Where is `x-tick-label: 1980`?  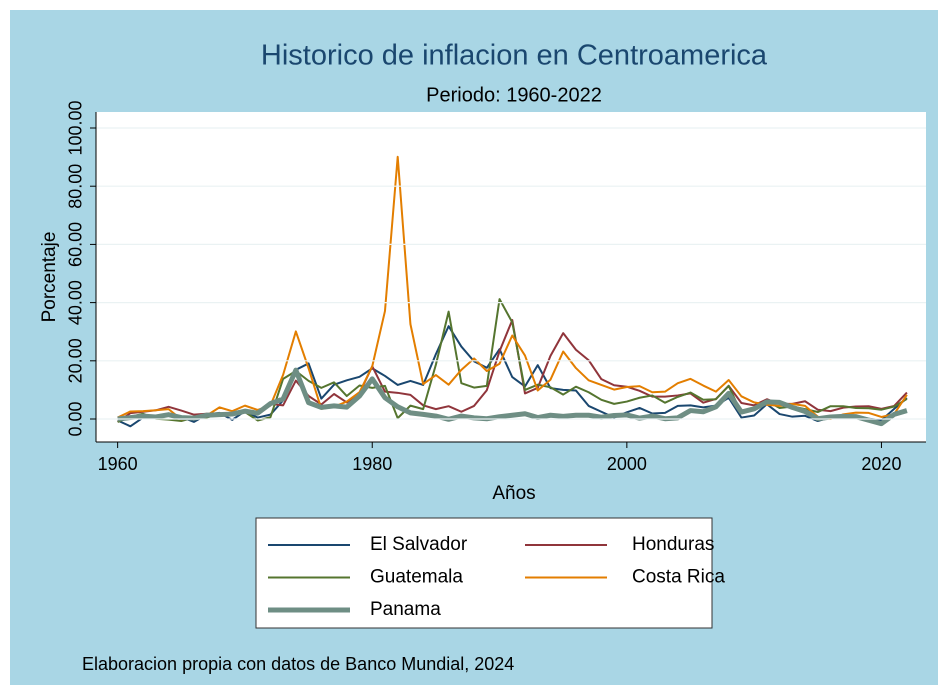
x-tick-label: 1980 is located at coordinates (372, 464).